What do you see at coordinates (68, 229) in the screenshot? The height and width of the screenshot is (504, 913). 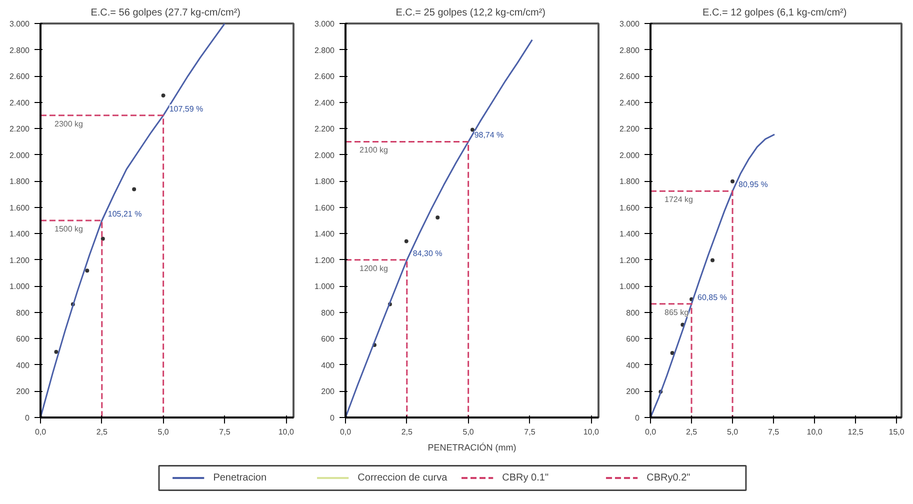 I see `annotation: 1500 kg` at bounding box center [68, 229].